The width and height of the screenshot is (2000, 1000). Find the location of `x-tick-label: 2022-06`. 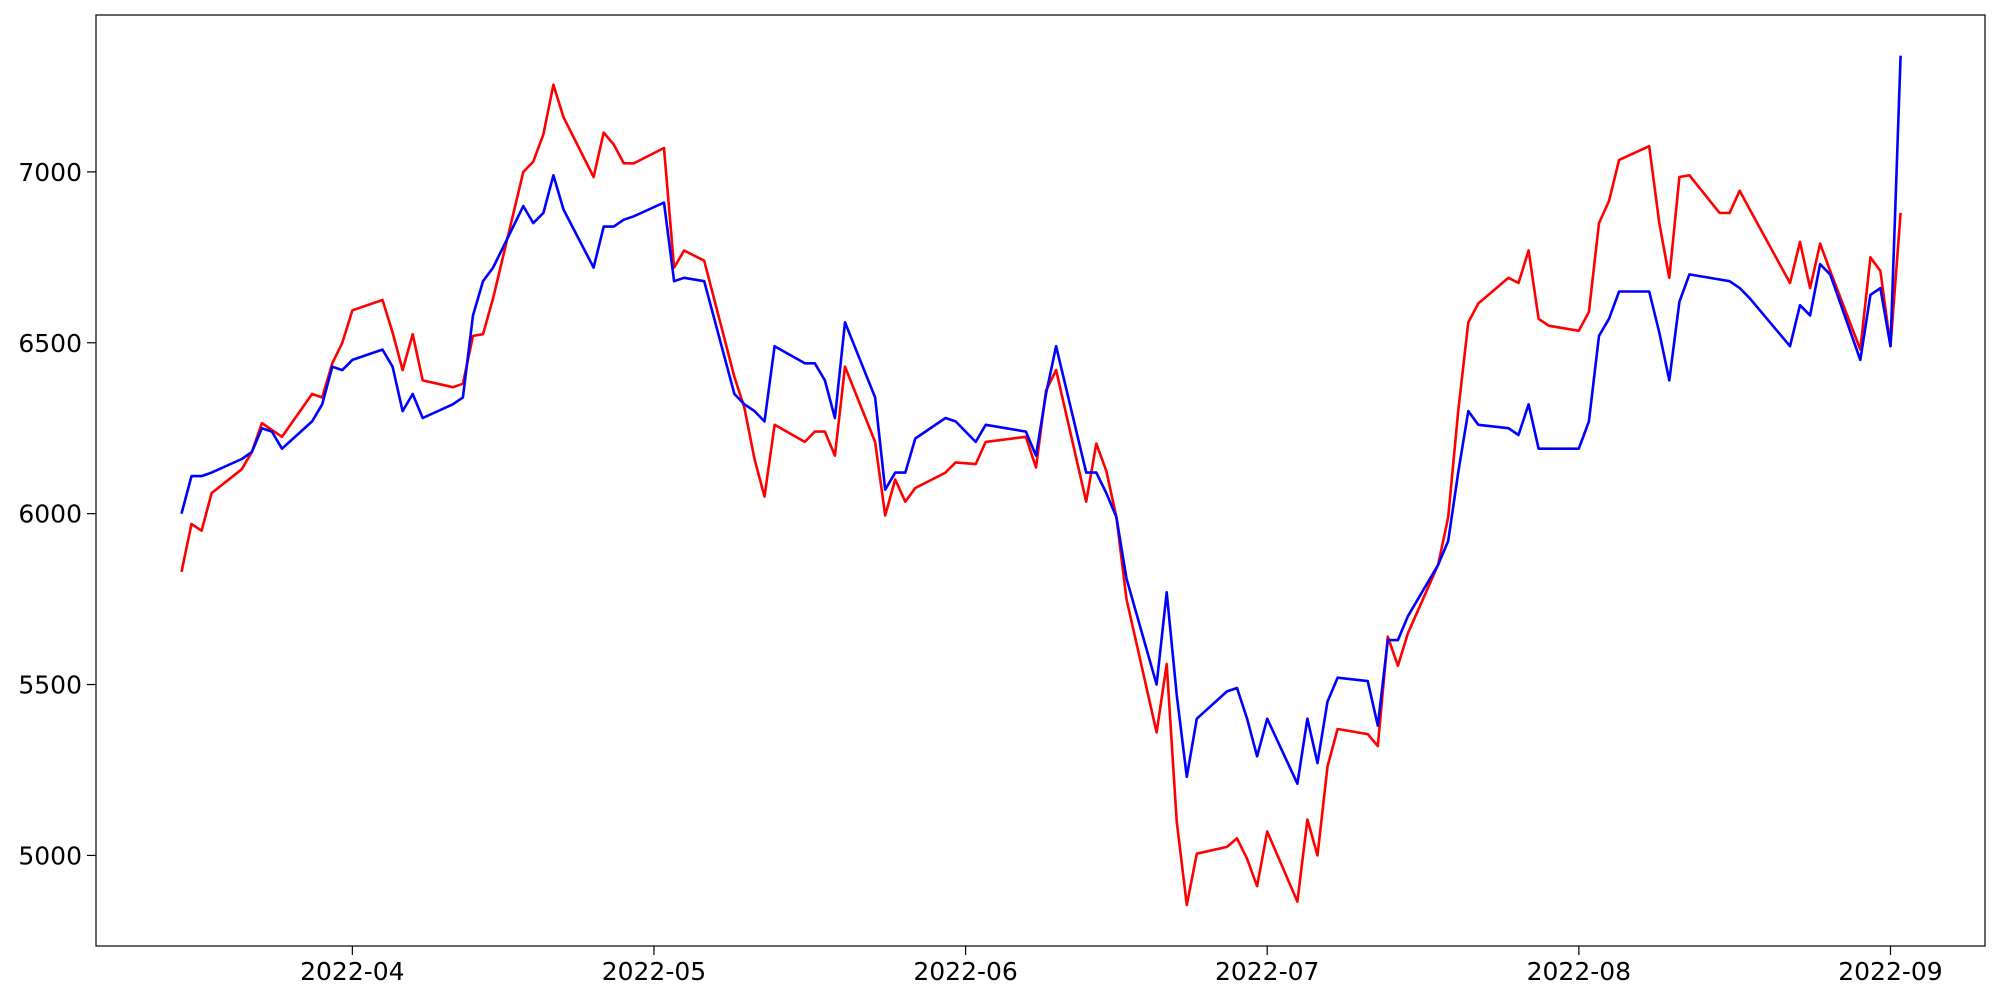

x-tick-label: 2022-06 is located at coordinates (965, 971).